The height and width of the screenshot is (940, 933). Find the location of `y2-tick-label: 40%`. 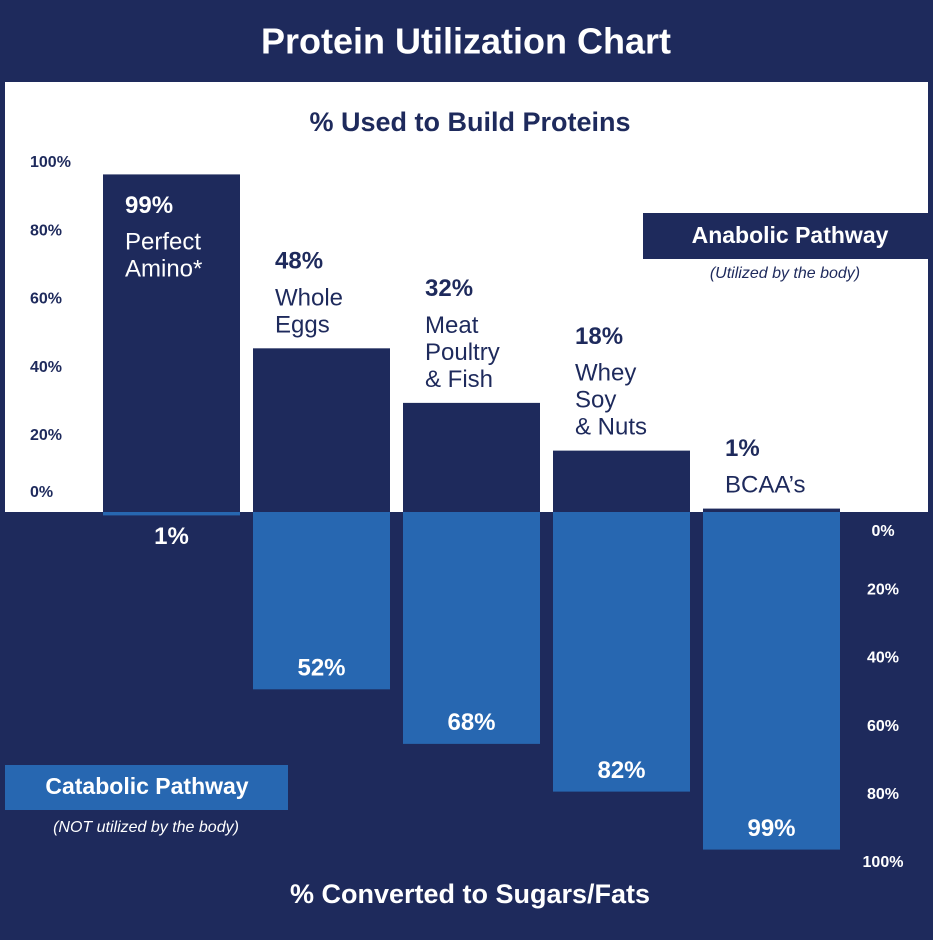

y2-tick-label: 40% is located at coordinates (883, 658).